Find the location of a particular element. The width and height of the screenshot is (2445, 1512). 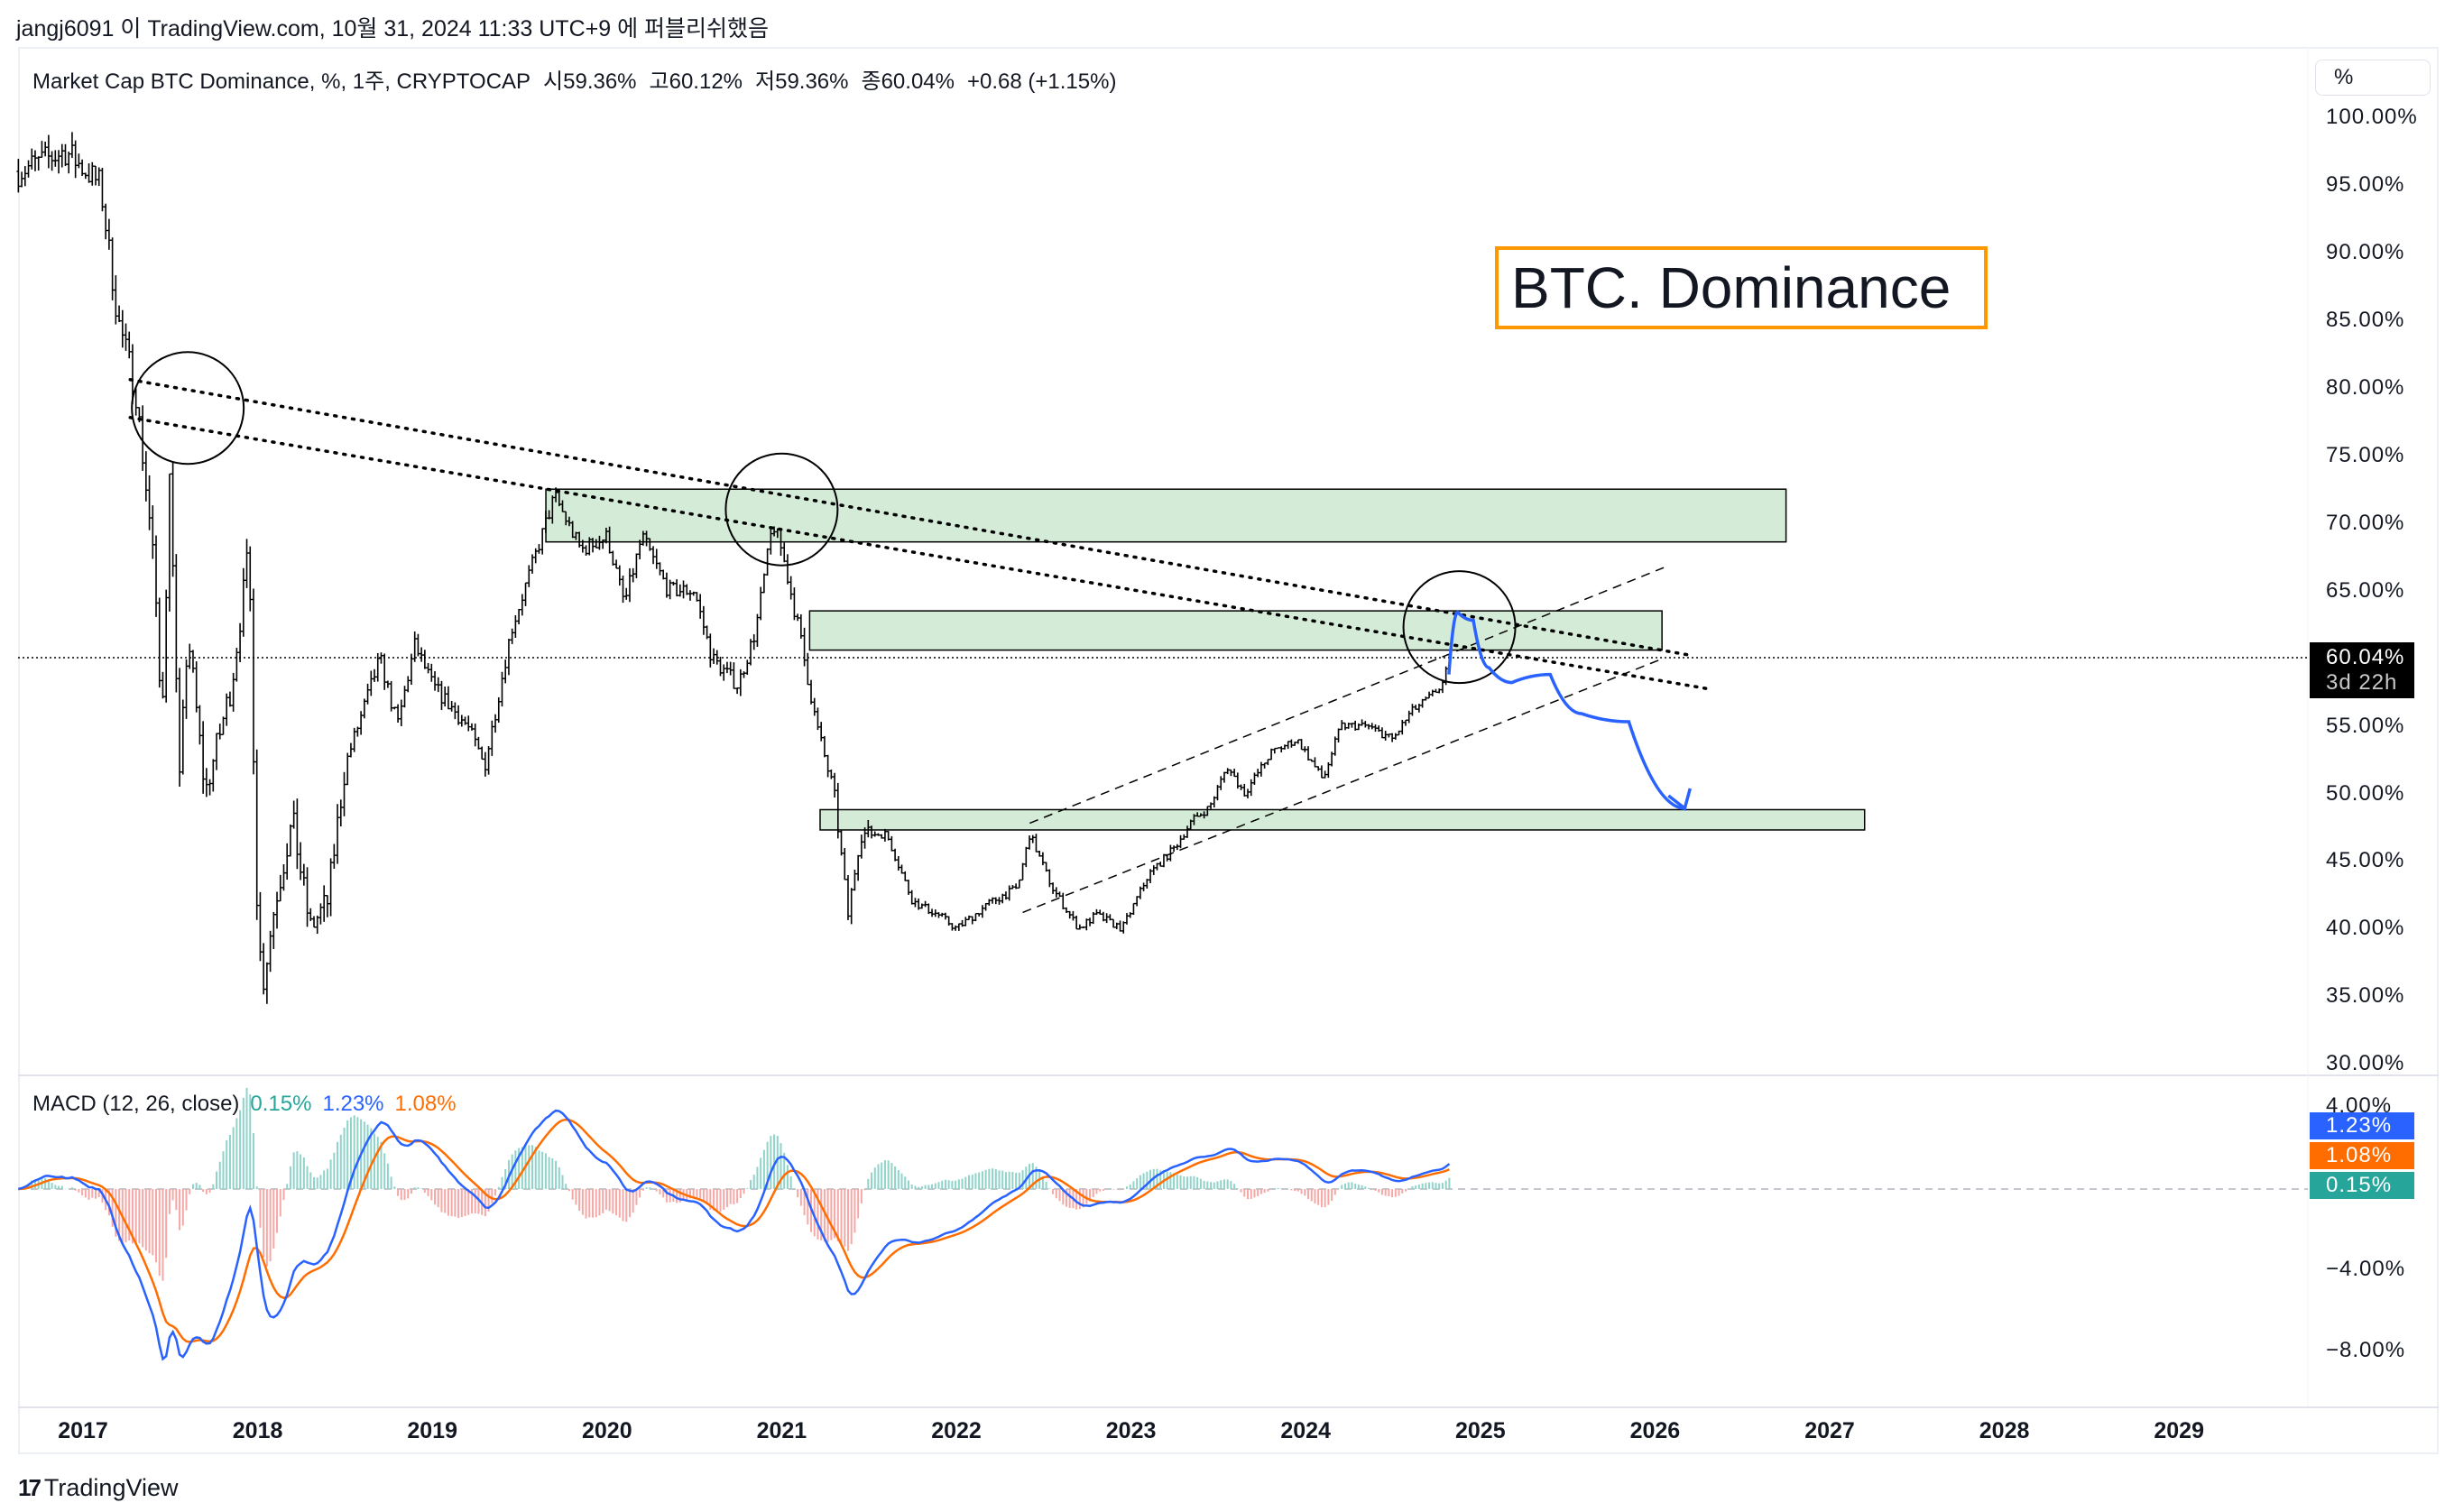

price-axis-label: 85.00% is located at coordinates (2365, 319).